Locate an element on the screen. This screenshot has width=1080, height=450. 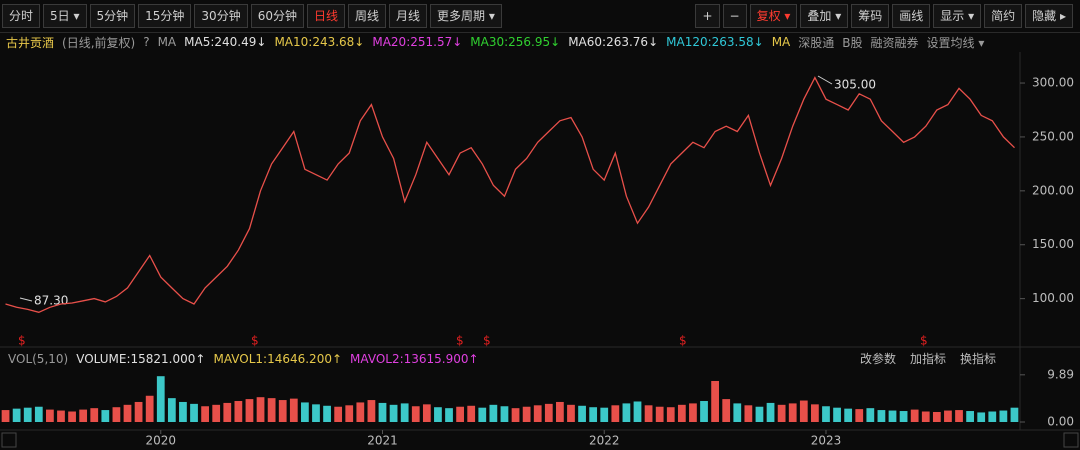
volume-action: 换指标 is located at coordinates (977, 359).